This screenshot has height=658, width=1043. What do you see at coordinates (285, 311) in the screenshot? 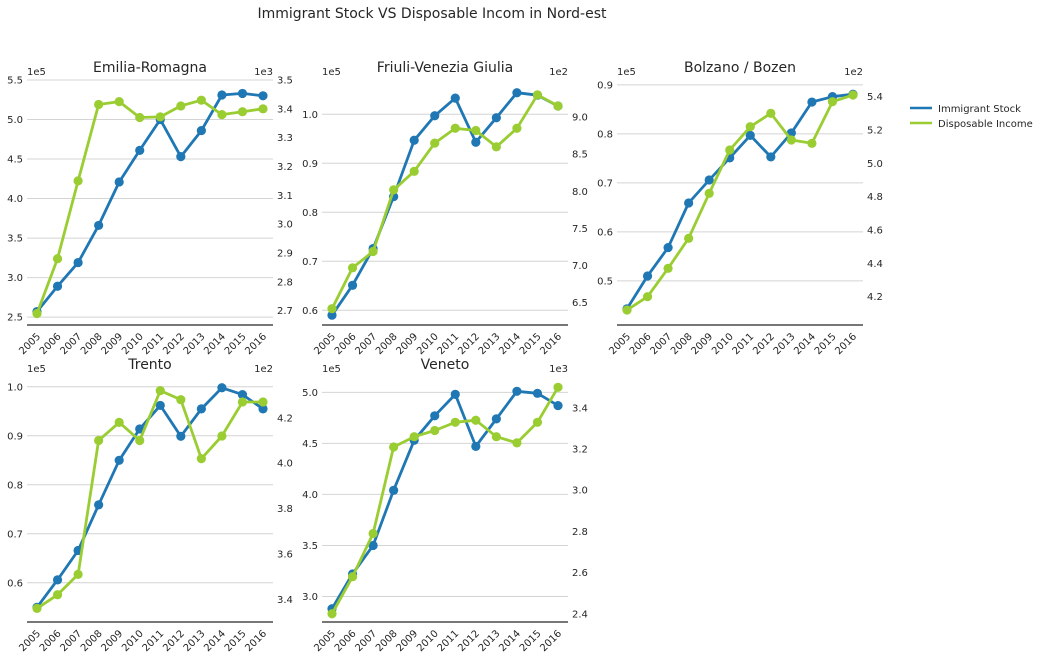
I see `right-tick-label: 2.7` at bounding box center [285, 311].